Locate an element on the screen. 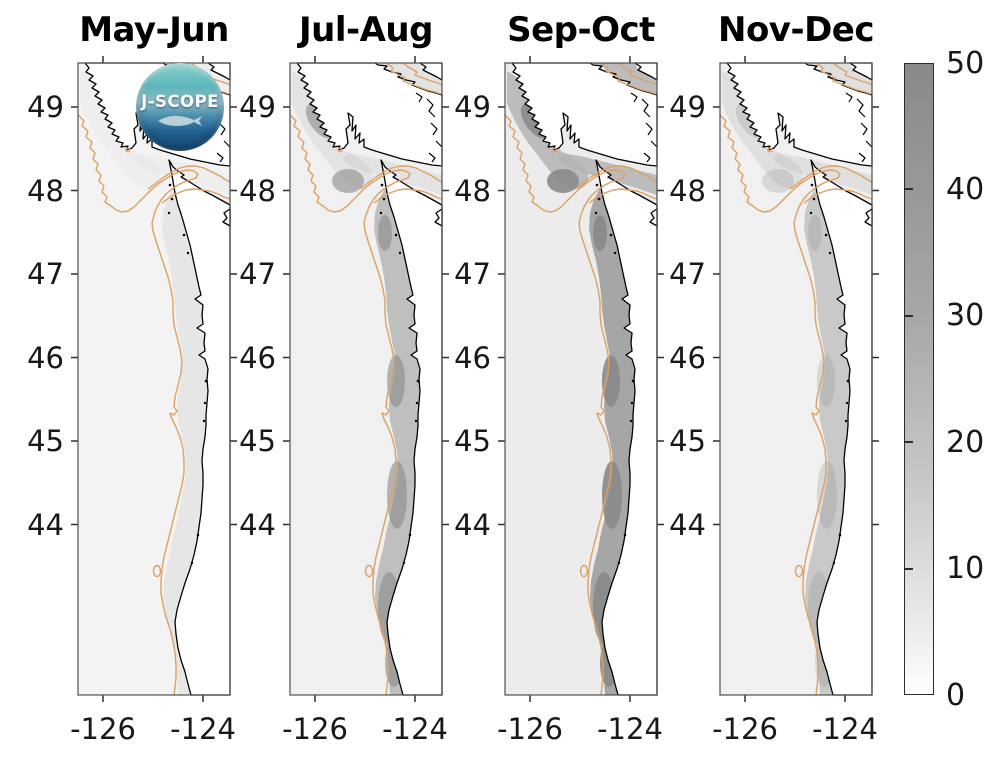  colorbar-tick-label: 10 is located at coordinates (965, 569).